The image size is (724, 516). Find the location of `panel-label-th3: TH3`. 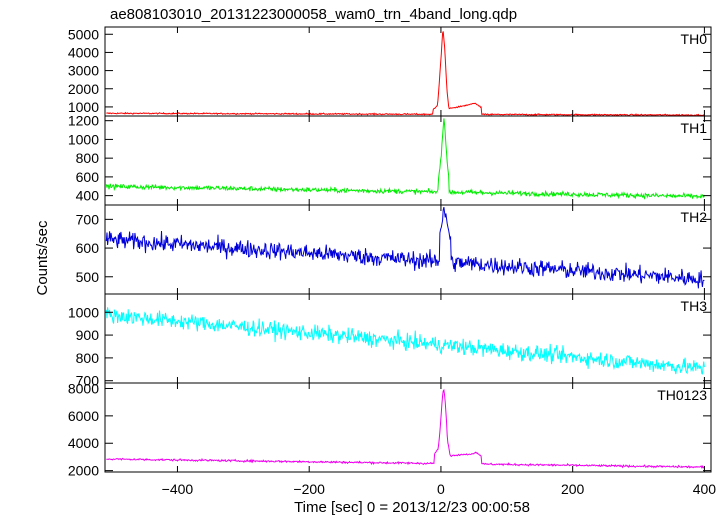

panel-label-th3: TH3 is located at coordinates (694, 306).